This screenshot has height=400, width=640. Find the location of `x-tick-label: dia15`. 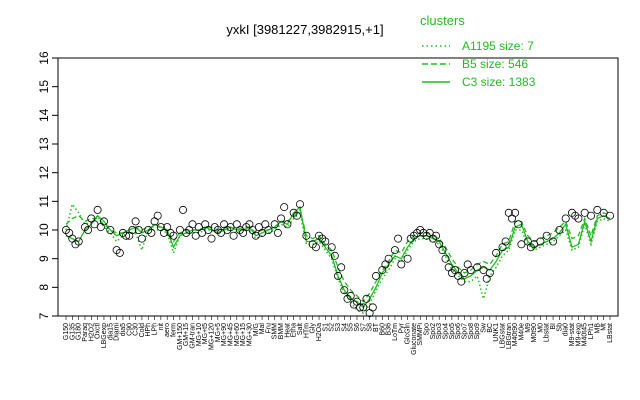

x-tick-label: dia15 is located at coordinates (110, 331).